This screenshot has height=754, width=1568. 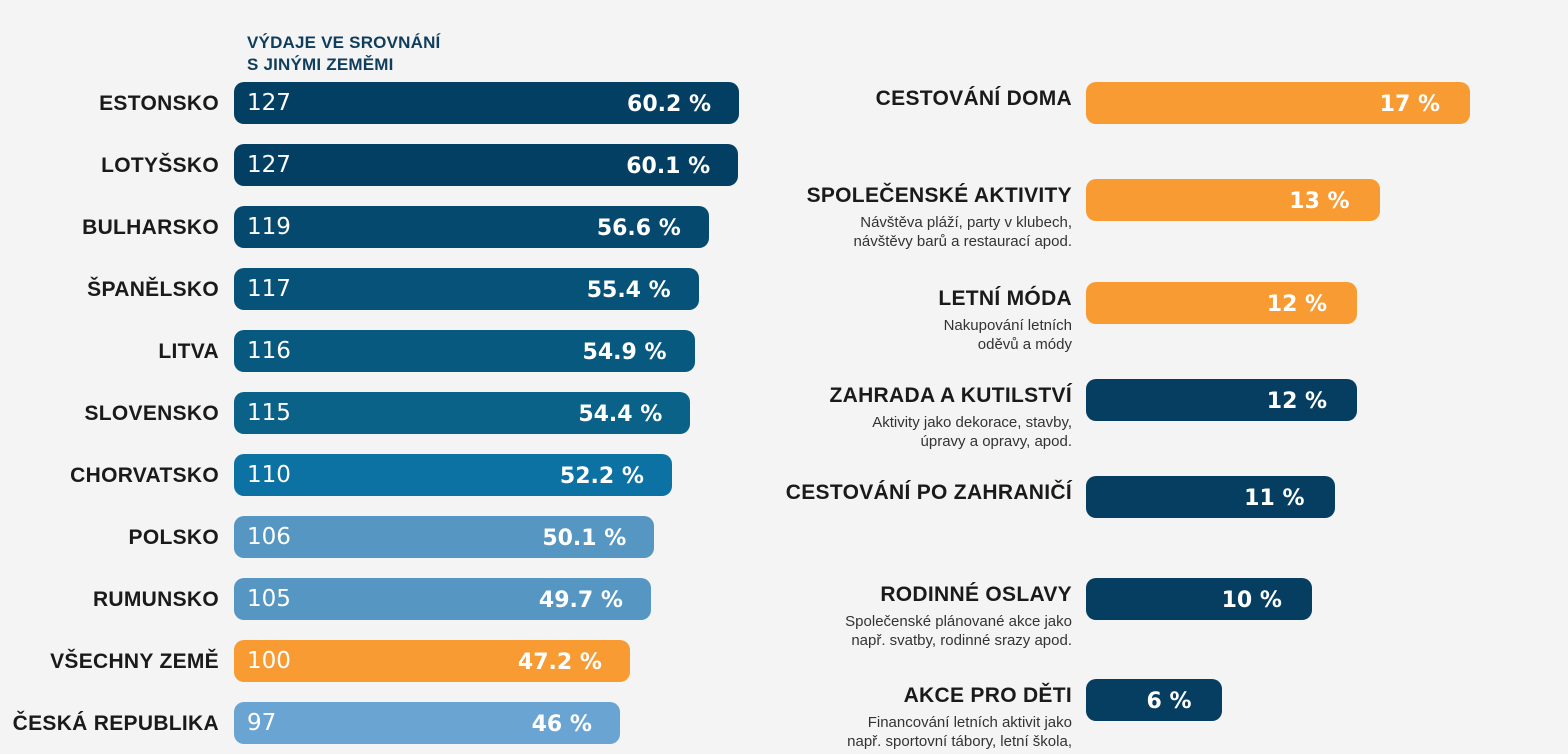 I want to click on chart-title: VÝDAJE VE SROVNÁNÍ S JINÝMI ZEMĚMI, so click(x=343, y=54).